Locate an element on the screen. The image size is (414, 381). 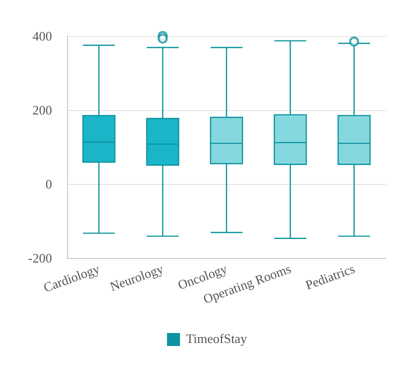
y-tick-label: 400 is located at coordinates (42, 36).